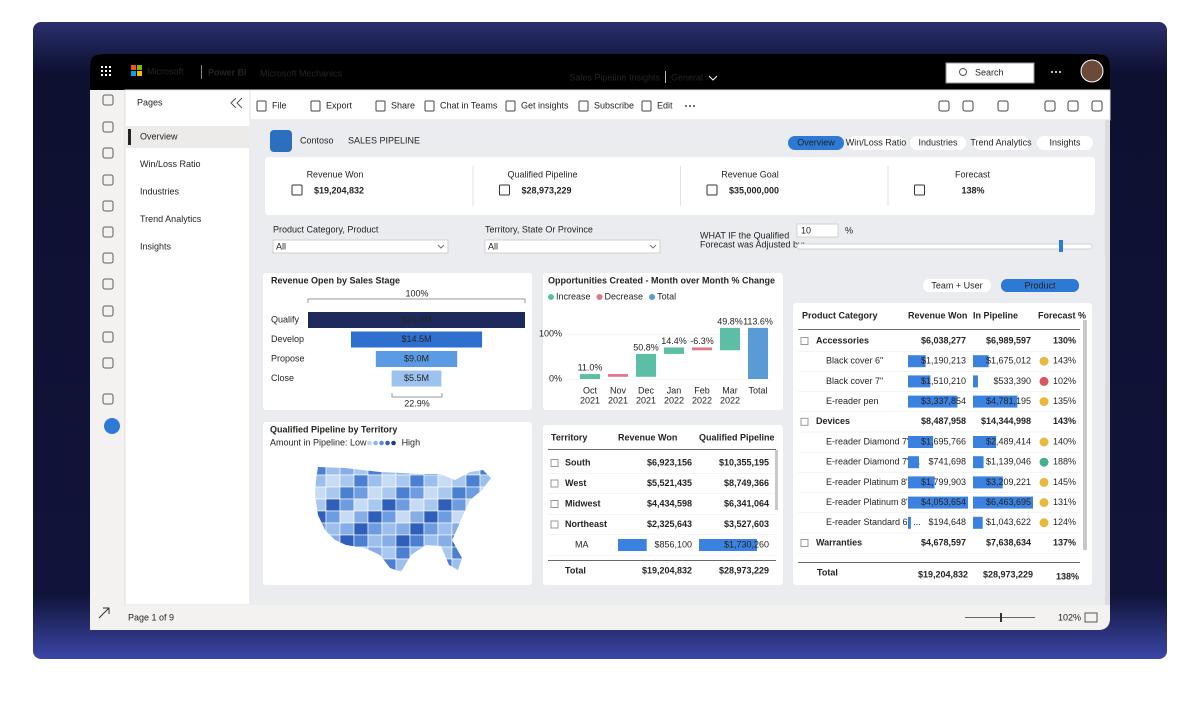 This screenshot has height=703, width=1200. Describe the element at coordinates (545, 105) in the screenshot. I see `toolbar-item: Get insights` at that location.